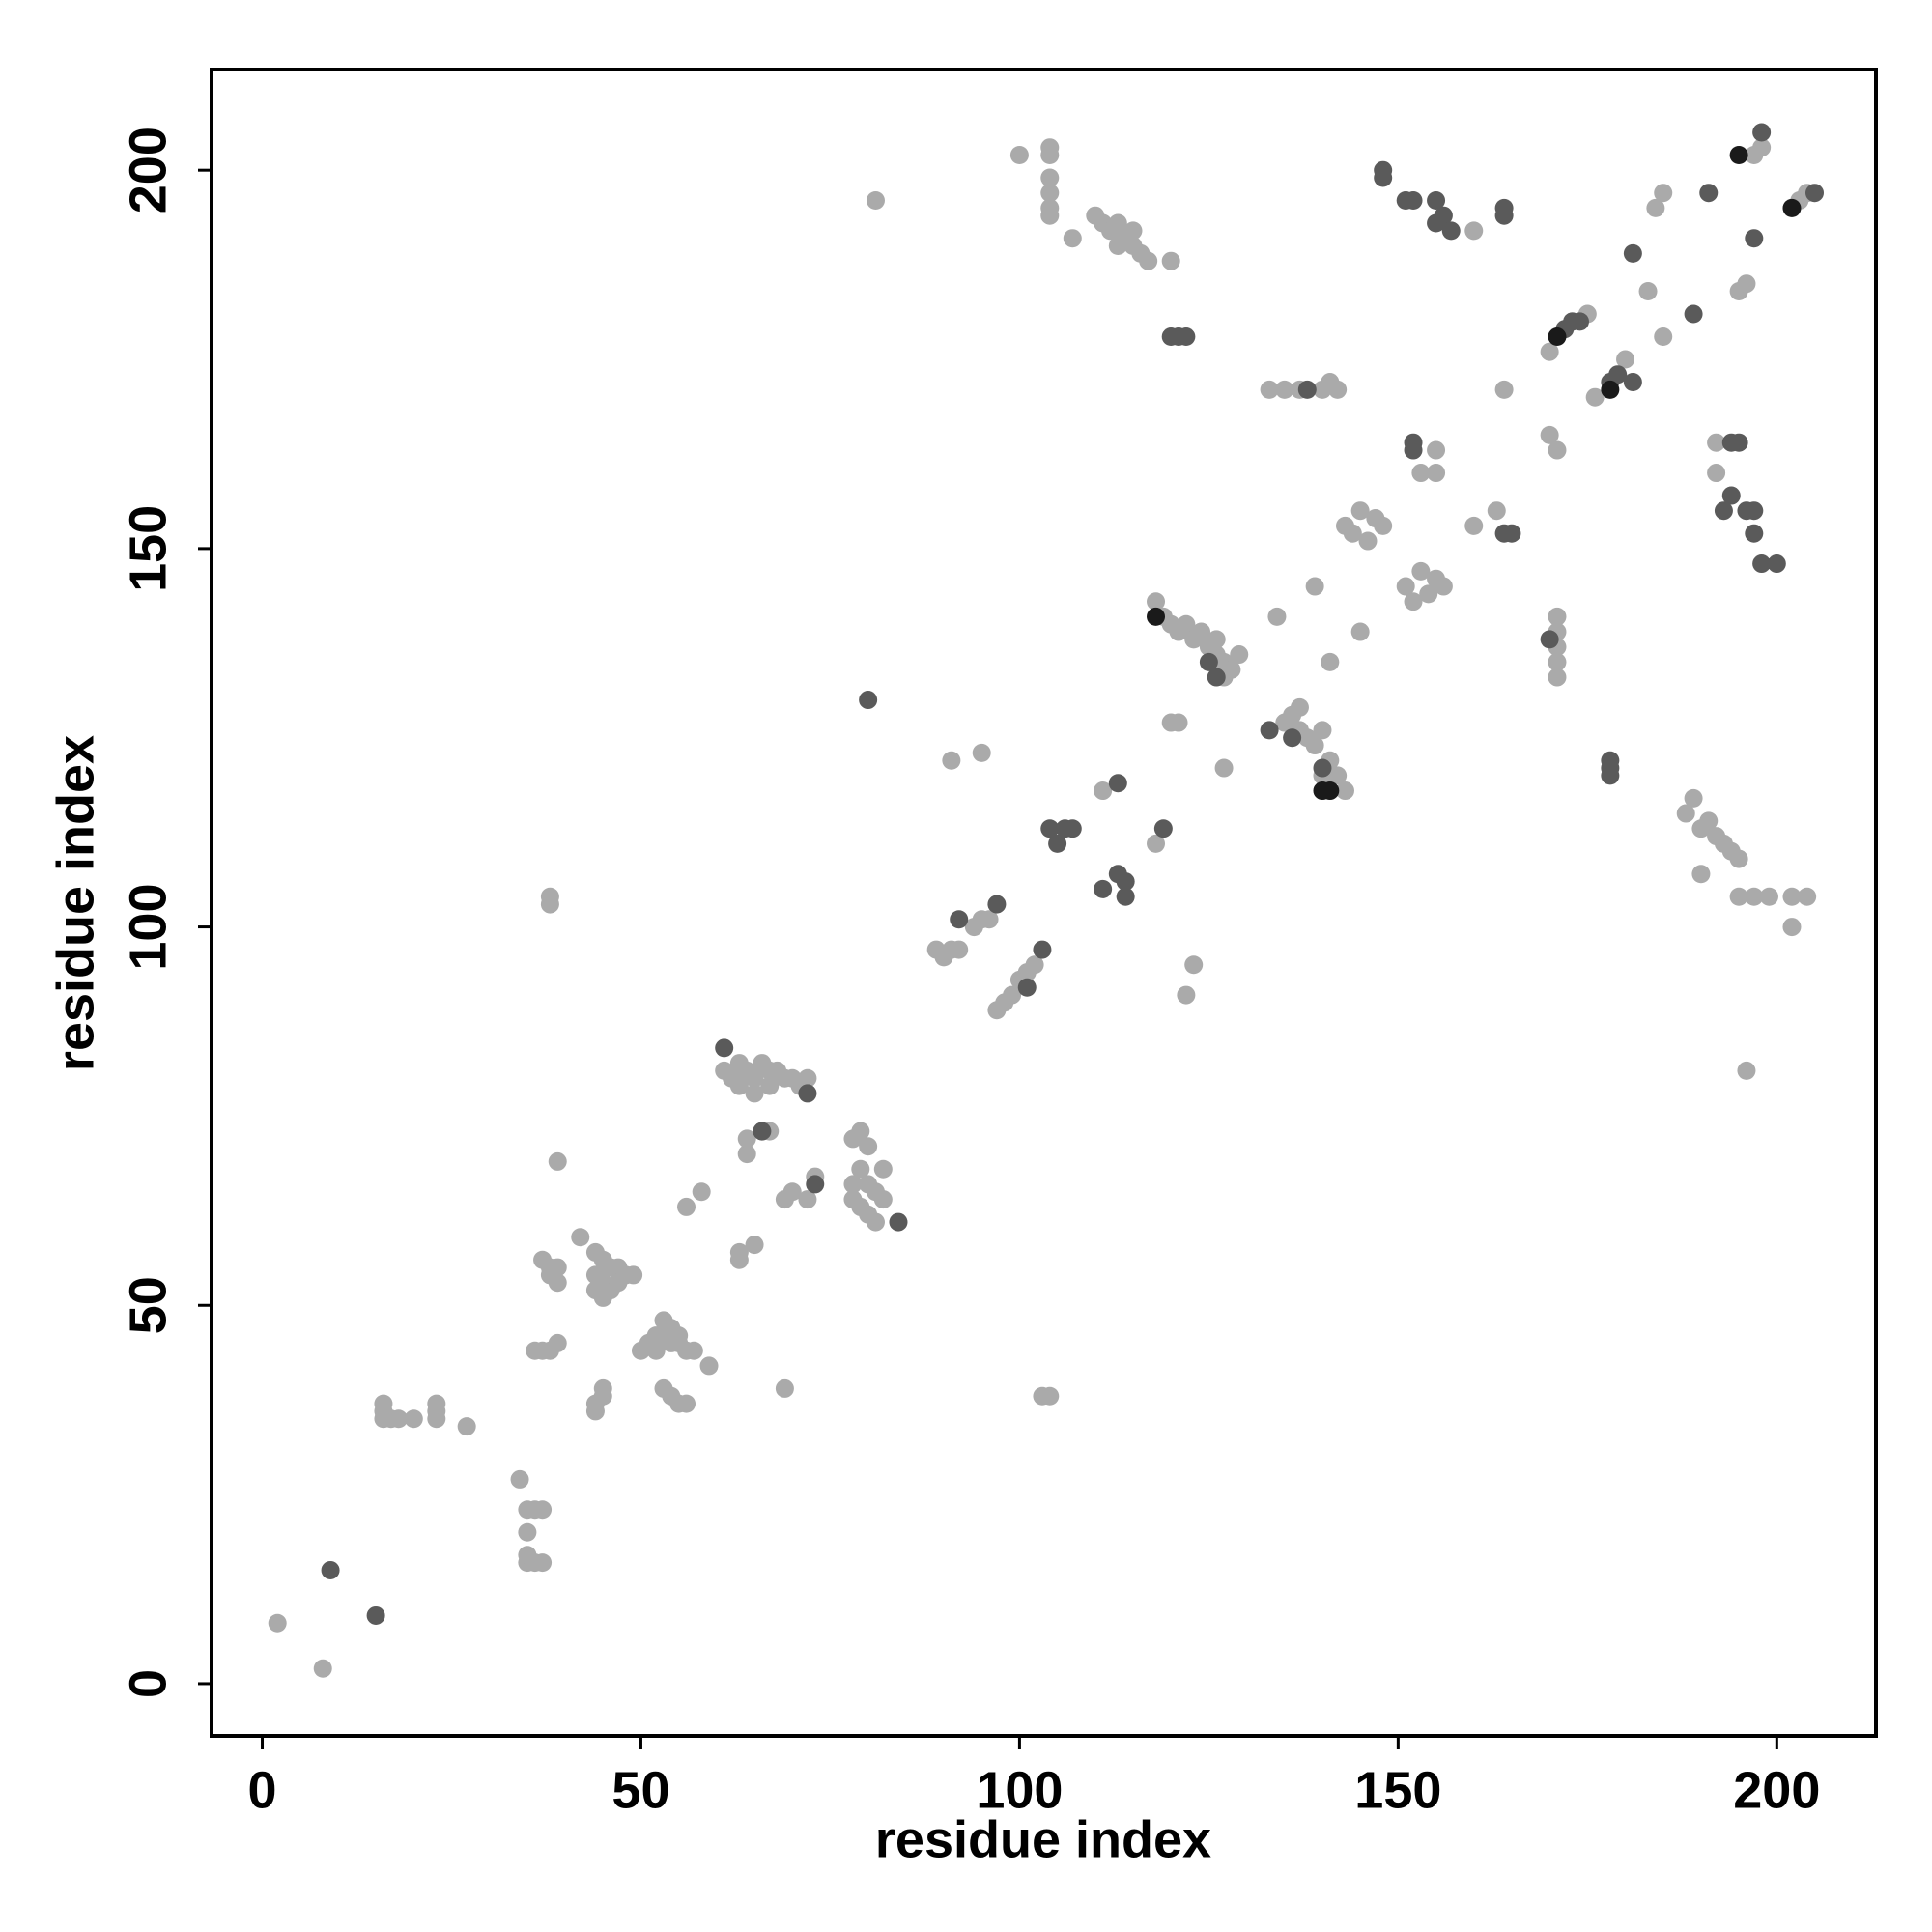  Describe the element at coordinates (148, 1305) in the screenshot. I see `y-tick-label: 50` at that location.